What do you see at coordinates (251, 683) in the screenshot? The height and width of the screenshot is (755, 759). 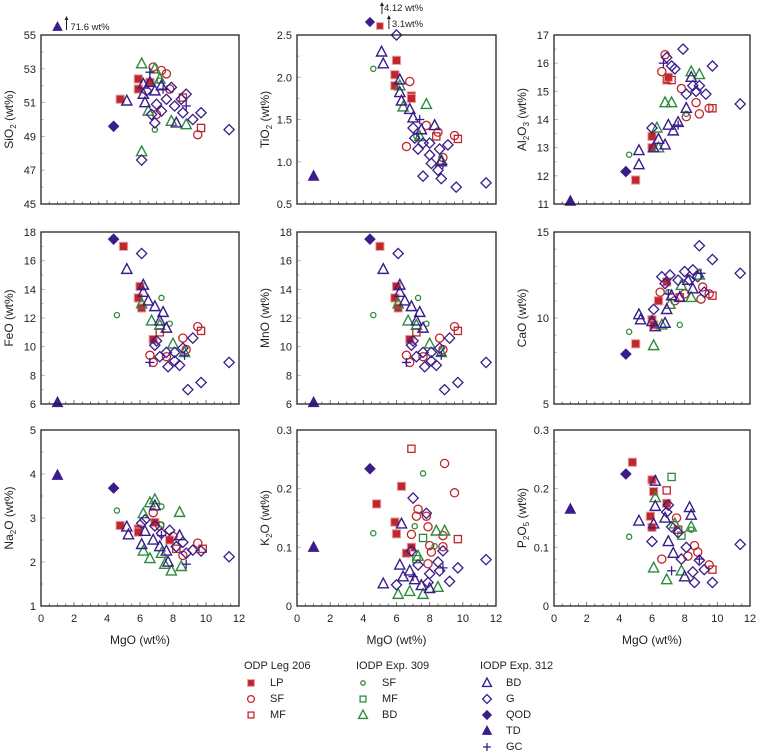 I see `square-filled-icon` at bounding box center [251, 683].